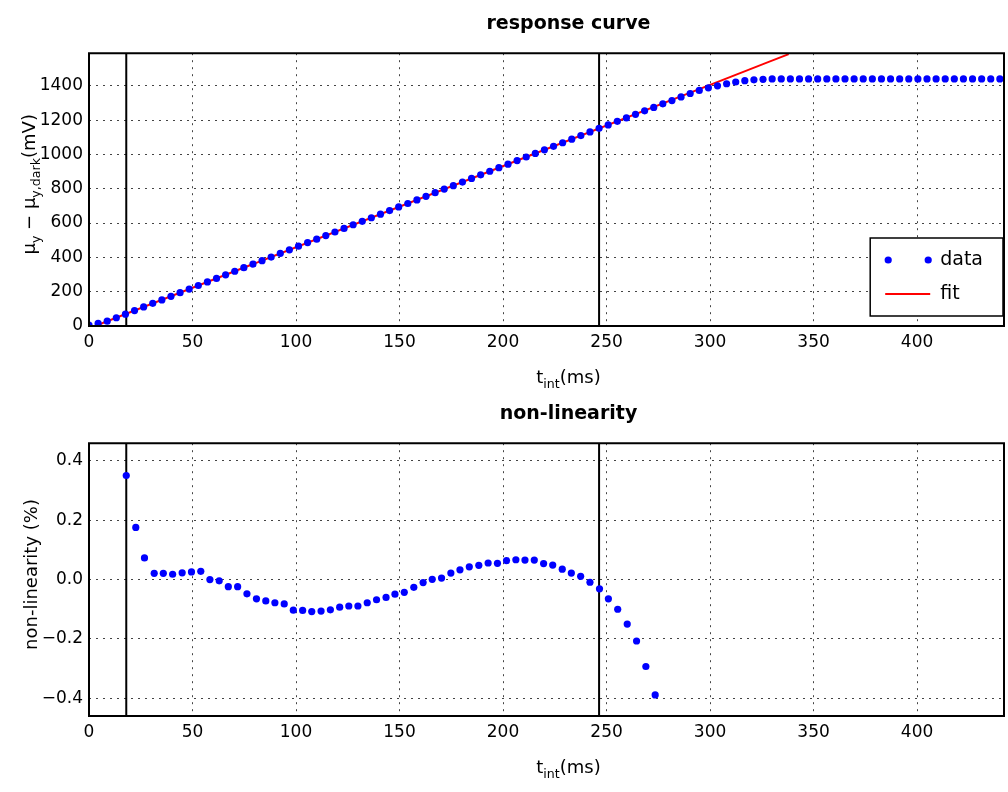 This screenshot has width=1008, height=792. I want to click on y-tick-label: 1200, so click(61, 118).